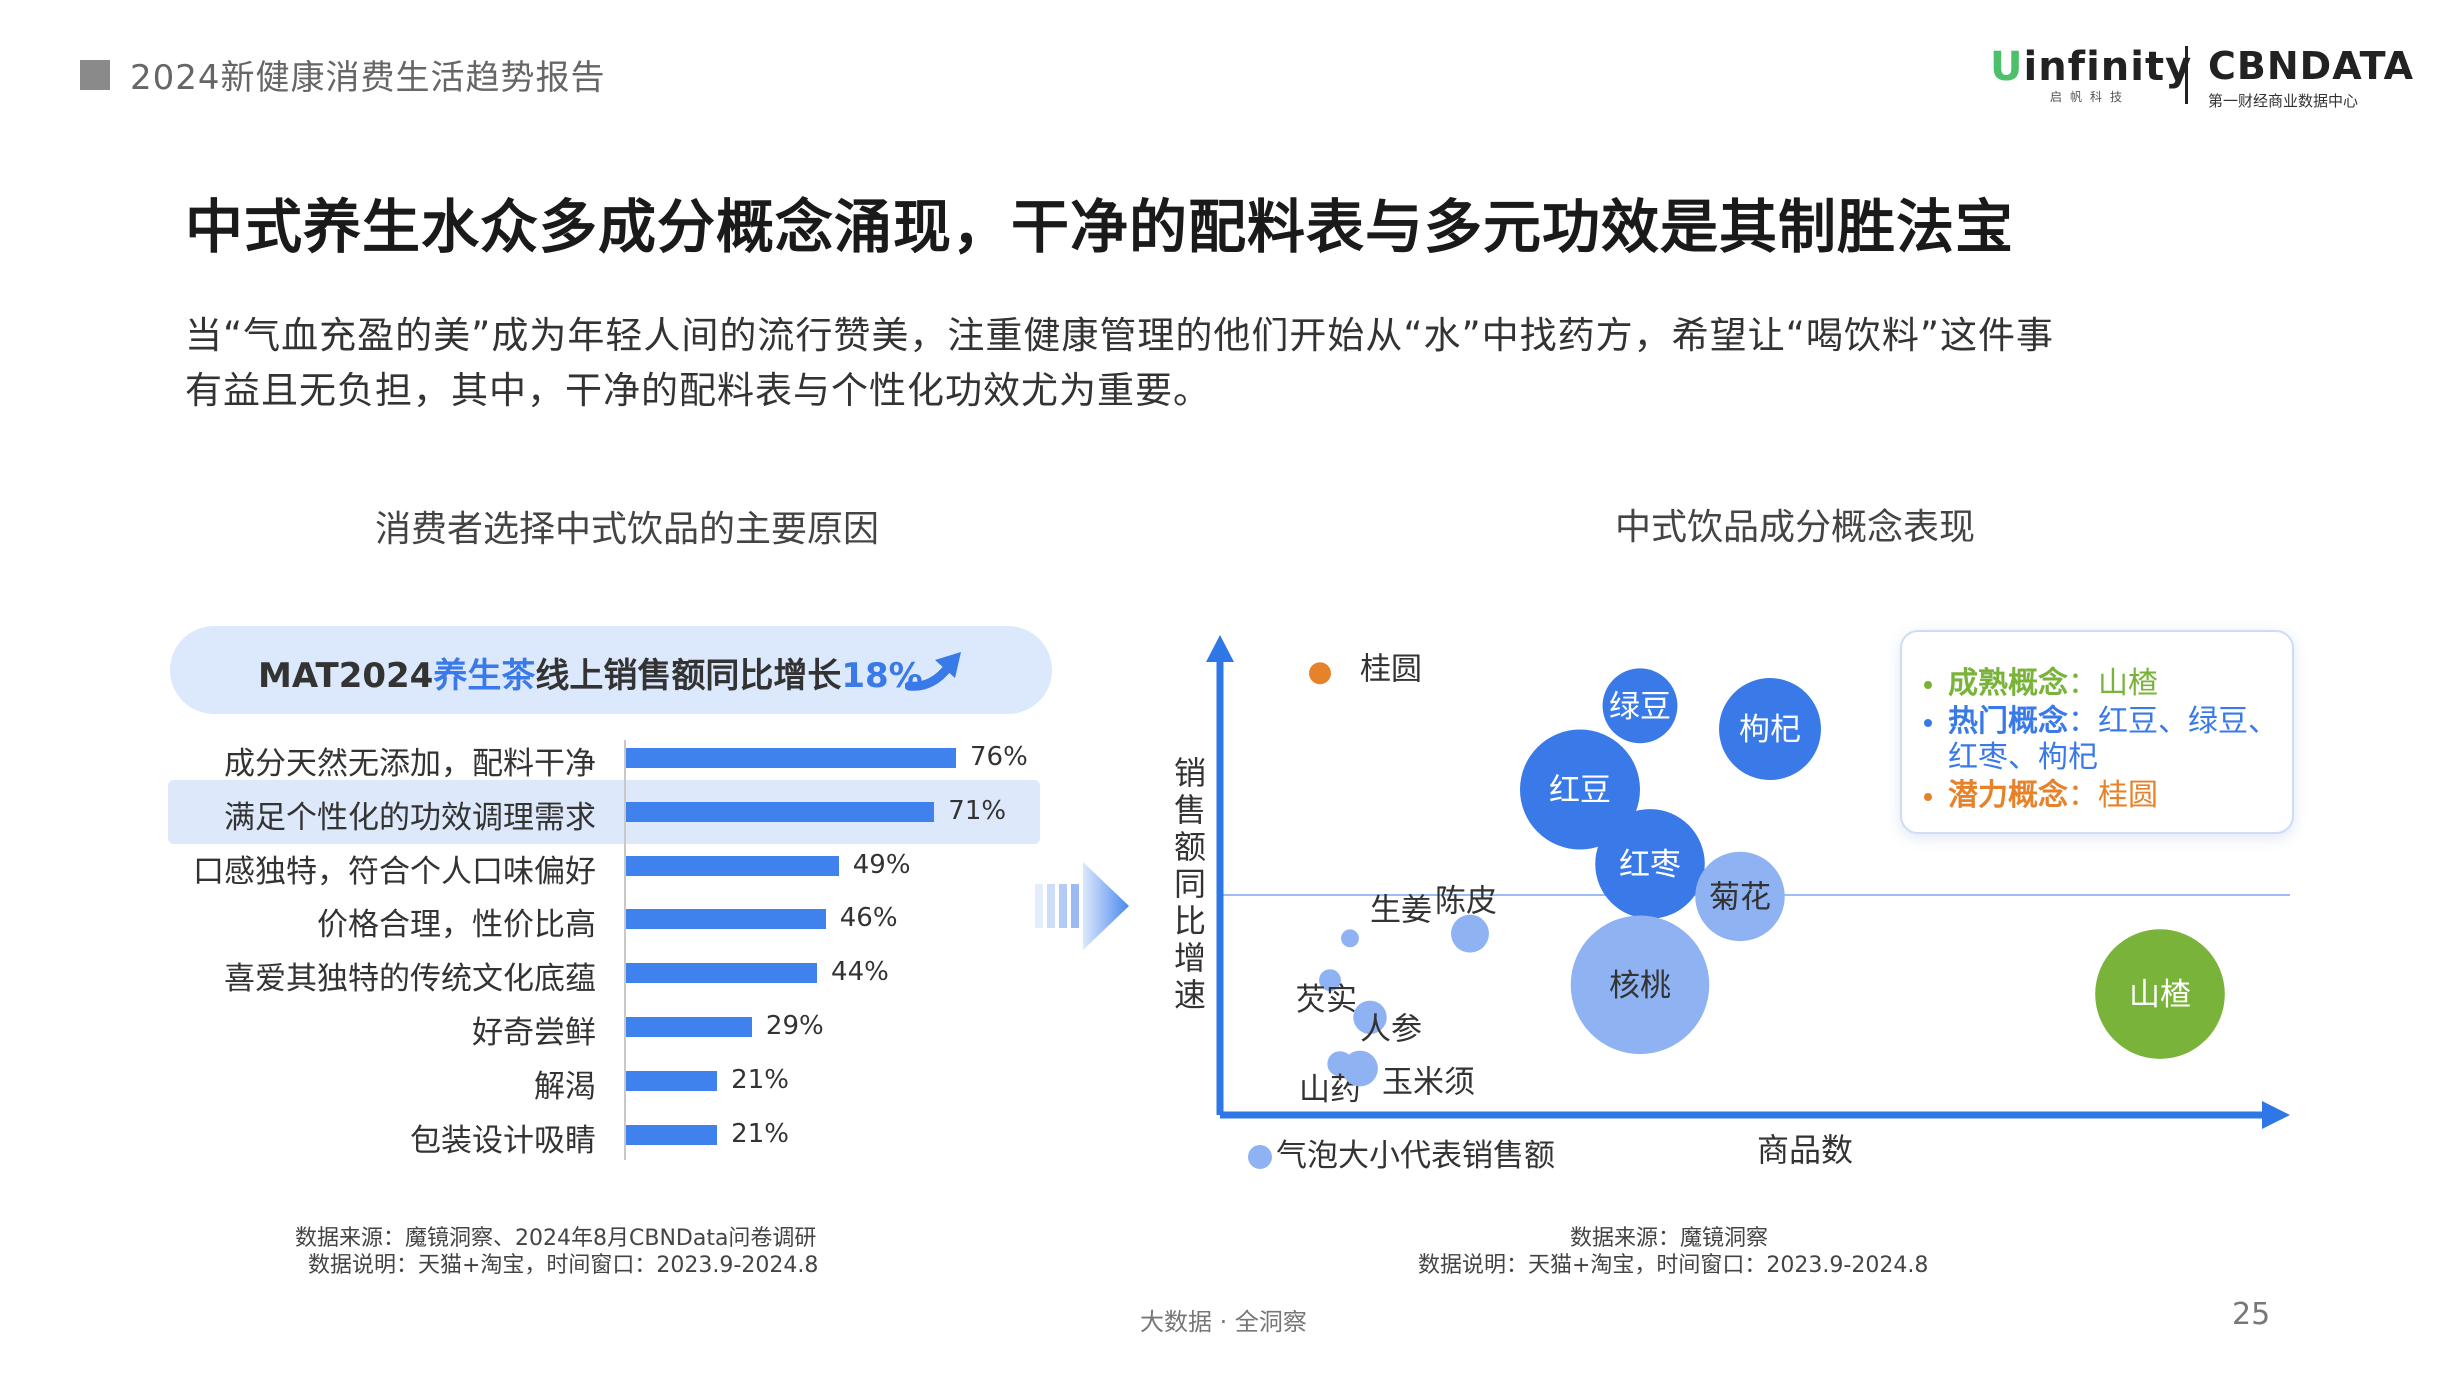 The width and height of the screenshot is (2446, 1374). What do you see at coordinates (556, 1238) in the screenshot?
I see `left-source-line-1: 数据来源：魔镜洞察、2024年8月CBNData问卷调研` at bounding box center [556, 1238].